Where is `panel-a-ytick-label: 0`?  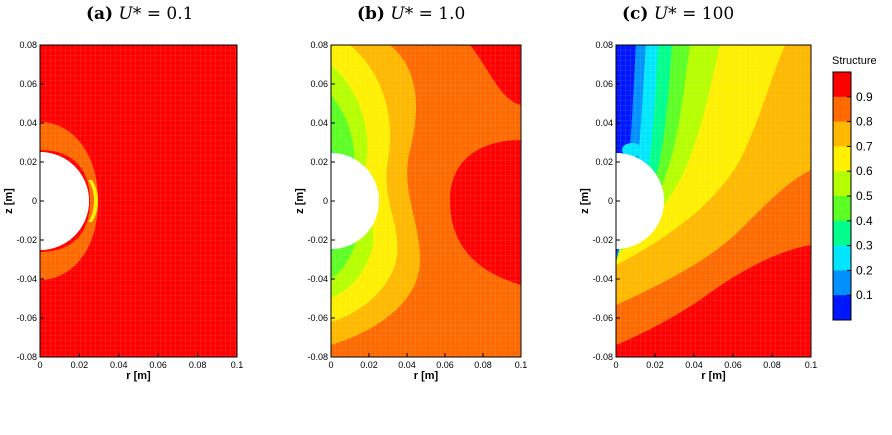
panel-a-ytick-label: 0 is located at coordinates (34, 201).